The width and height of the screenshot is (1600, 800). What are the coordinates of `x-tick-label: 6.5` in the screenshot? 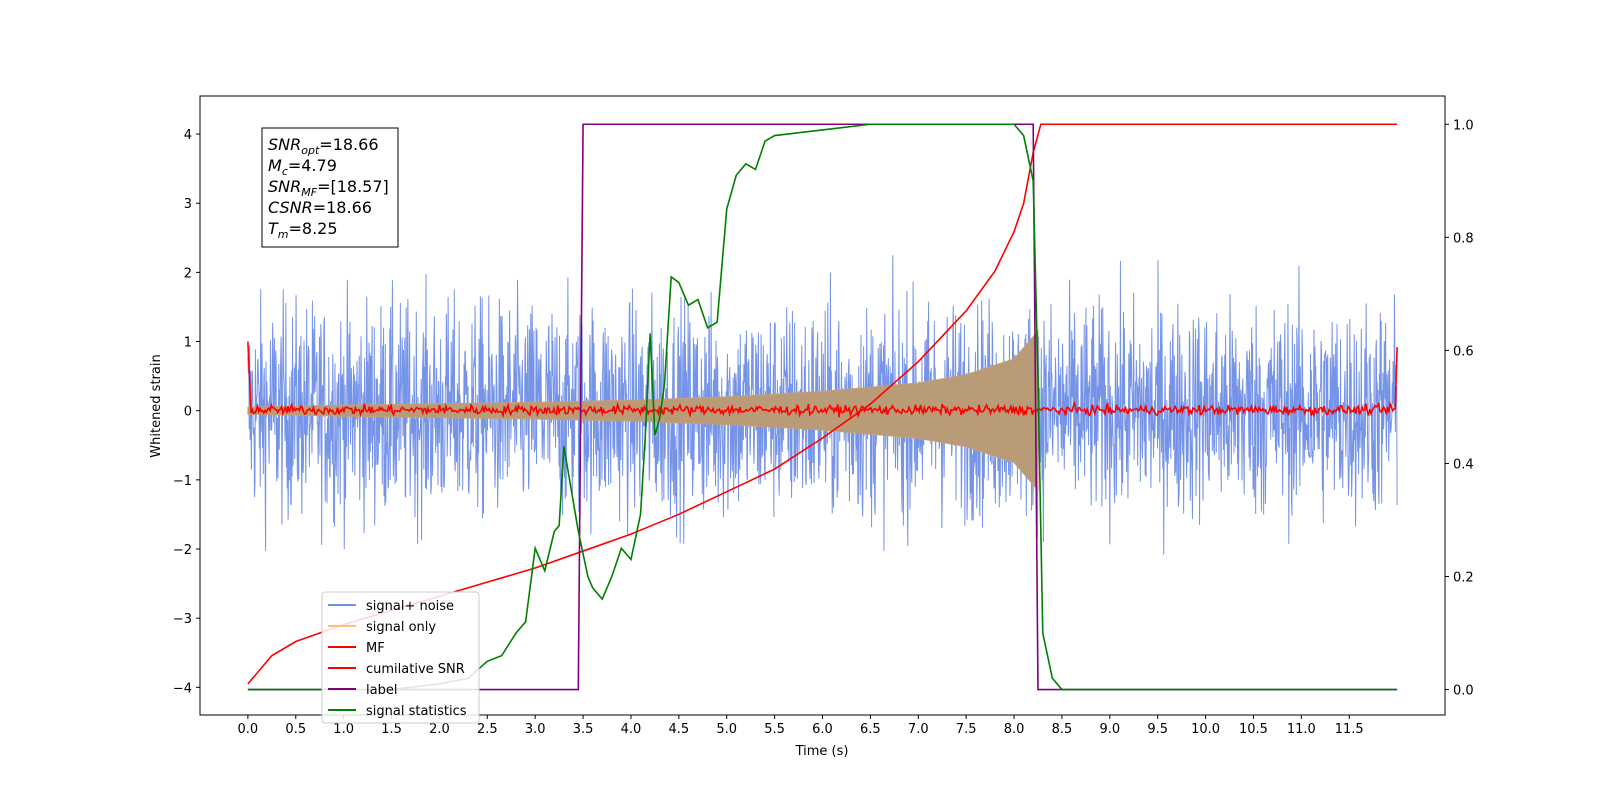 It's located at (870, 729).